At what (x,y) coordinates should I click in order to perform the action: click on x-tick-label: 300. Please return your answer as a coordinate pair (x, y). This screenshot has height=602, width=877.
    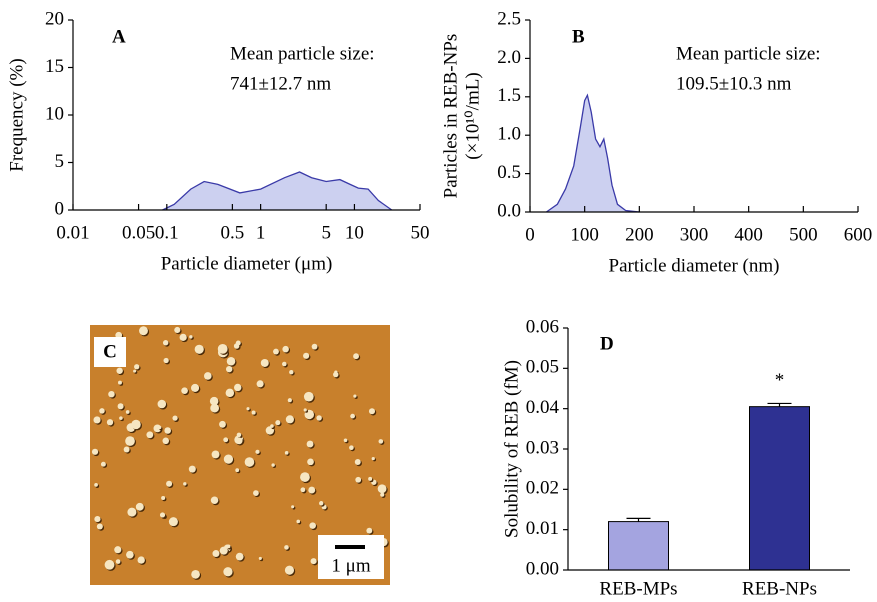
    Looking at the image, I should click on (694, 234).